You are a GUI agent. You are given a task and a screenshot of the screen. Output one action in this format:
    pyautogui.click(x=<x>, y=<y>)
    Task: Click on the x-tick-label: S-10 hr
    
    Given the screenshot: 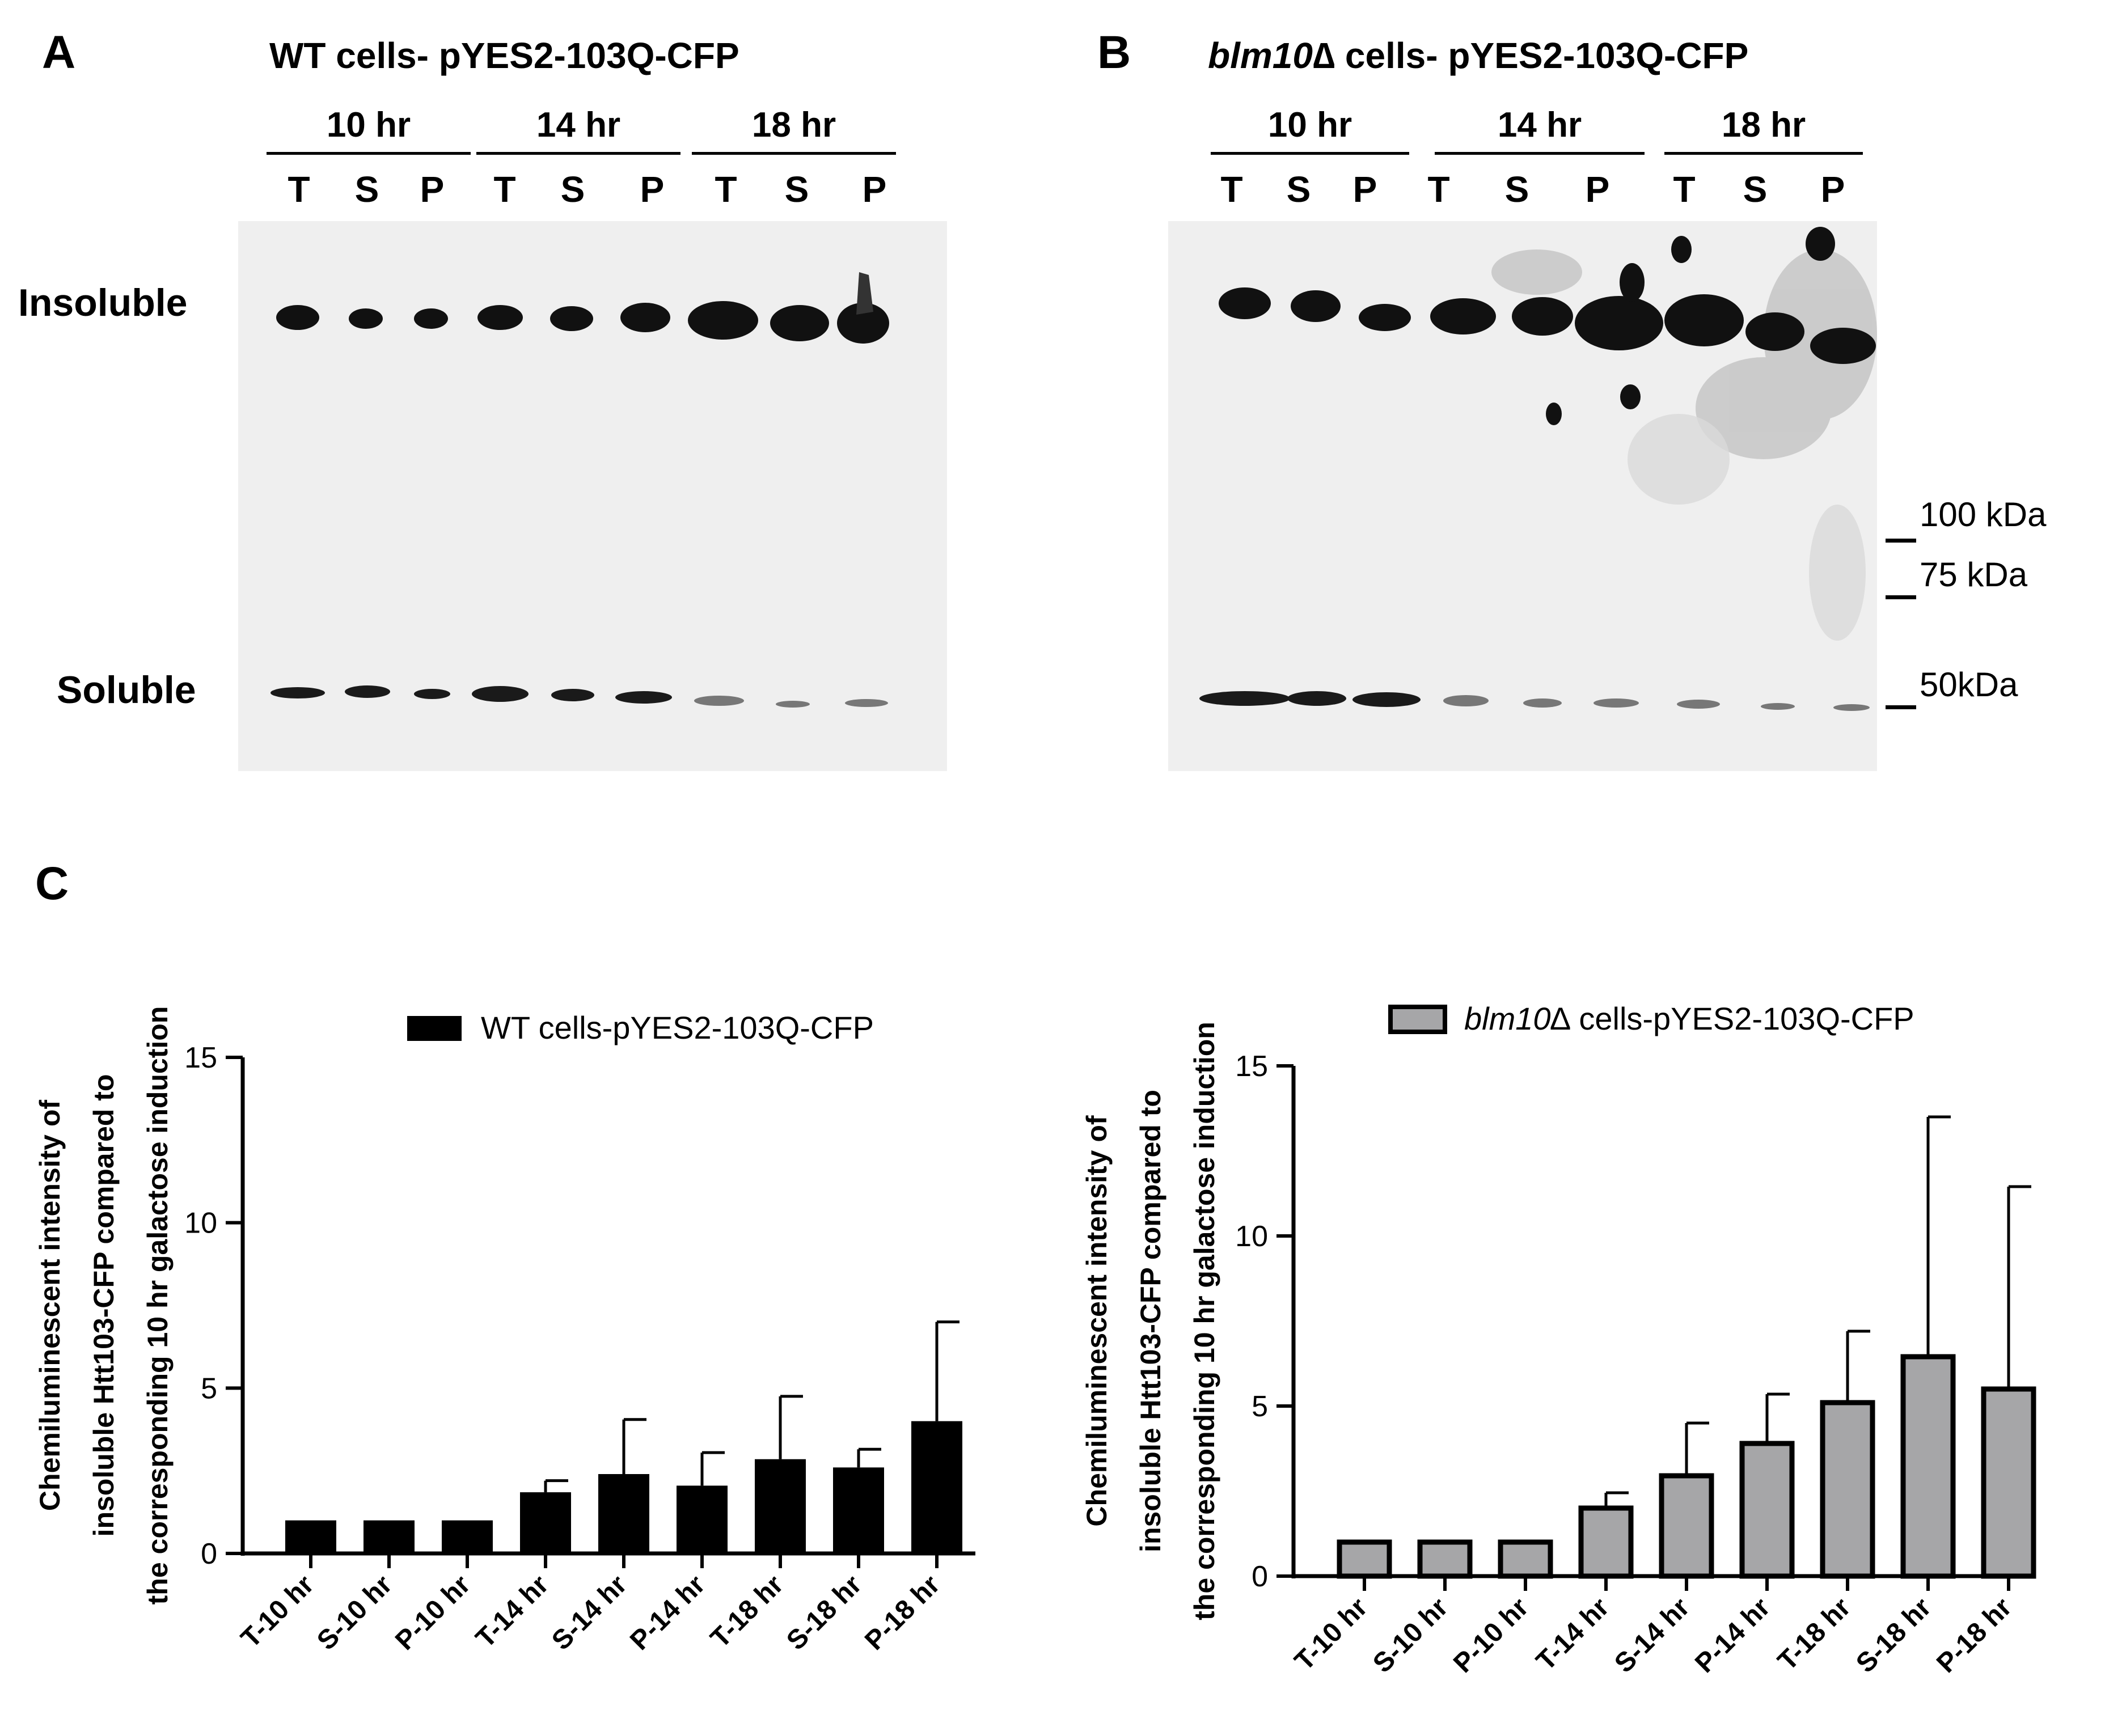 What is the action you would take?
    pyautogui.click(x=1411, y=1636)
    